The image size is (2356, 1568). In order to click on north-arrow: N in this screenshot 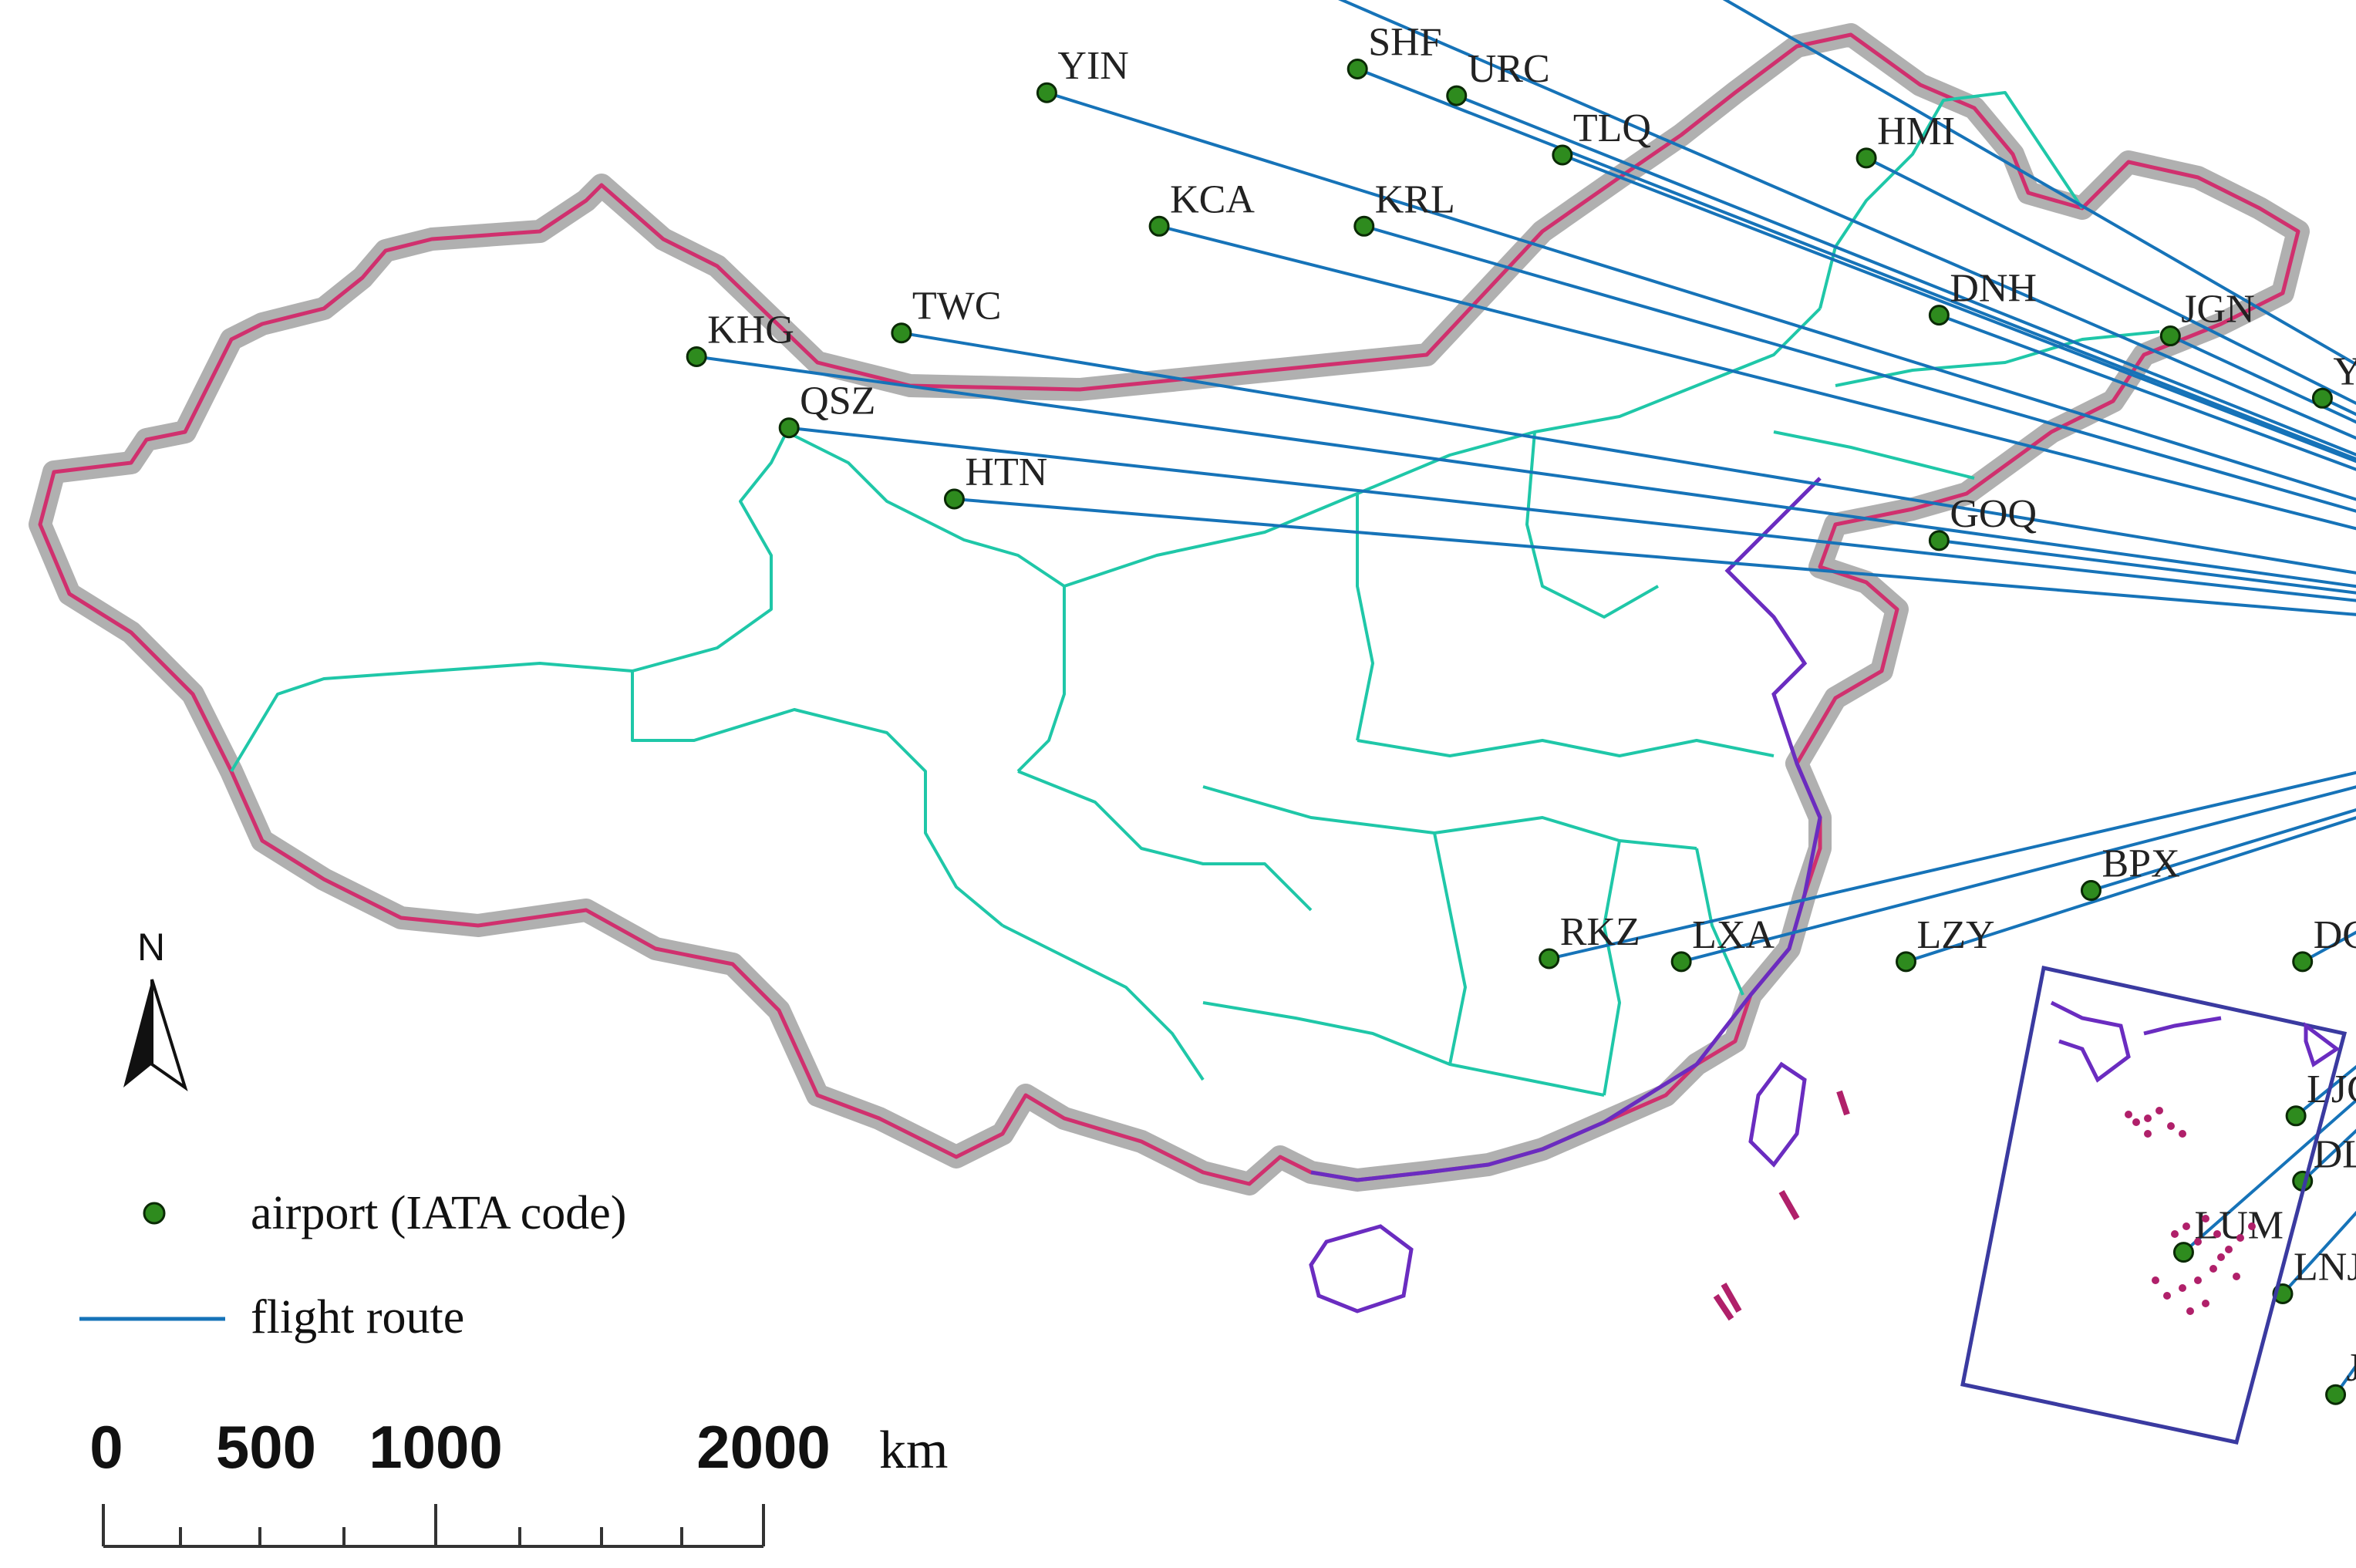, I will do `click(155, 1008)`.